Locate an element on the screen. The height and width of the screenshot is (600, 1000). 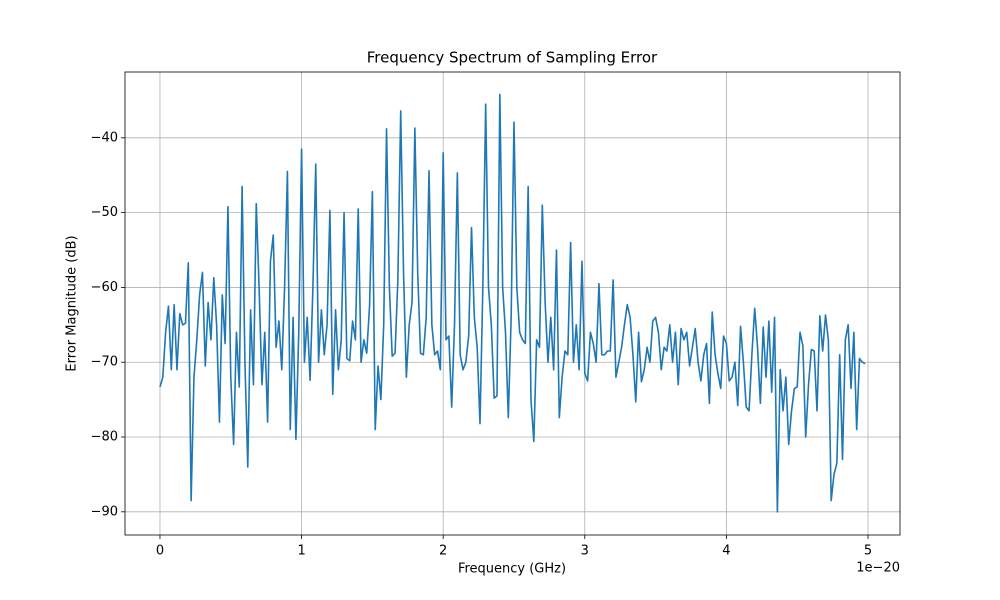
y-tick-label: −60 is located at coordinates (104, 287).